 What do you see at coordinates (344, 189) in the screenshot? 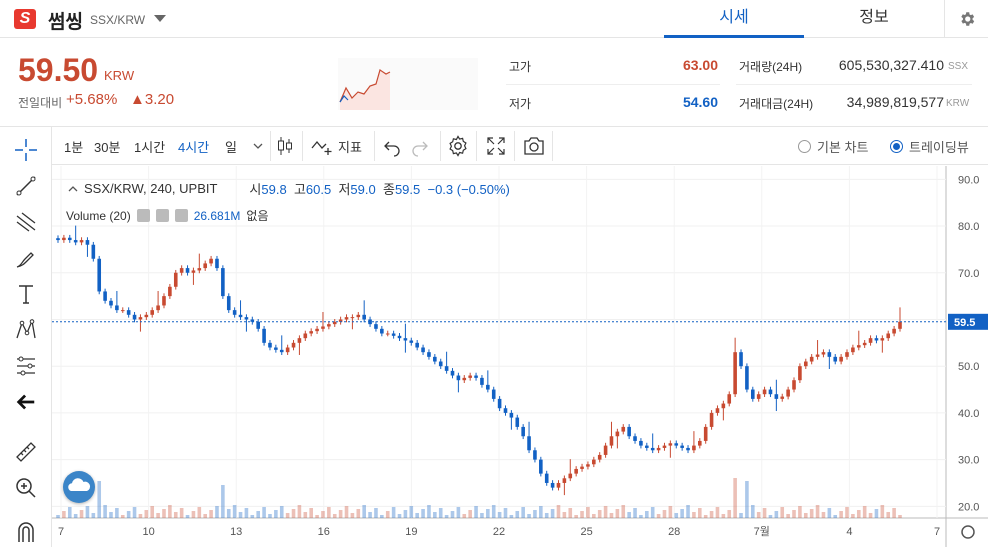
I see `low-label: 저` at bounding box center [344, 189].